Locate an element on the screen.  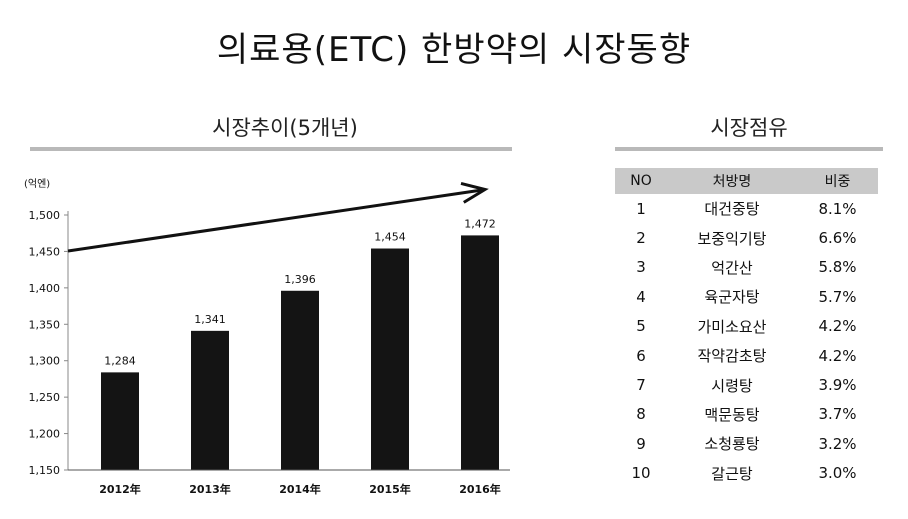
table-row: 1 대건중탕 8.1% is located at coordinates (746, 208).